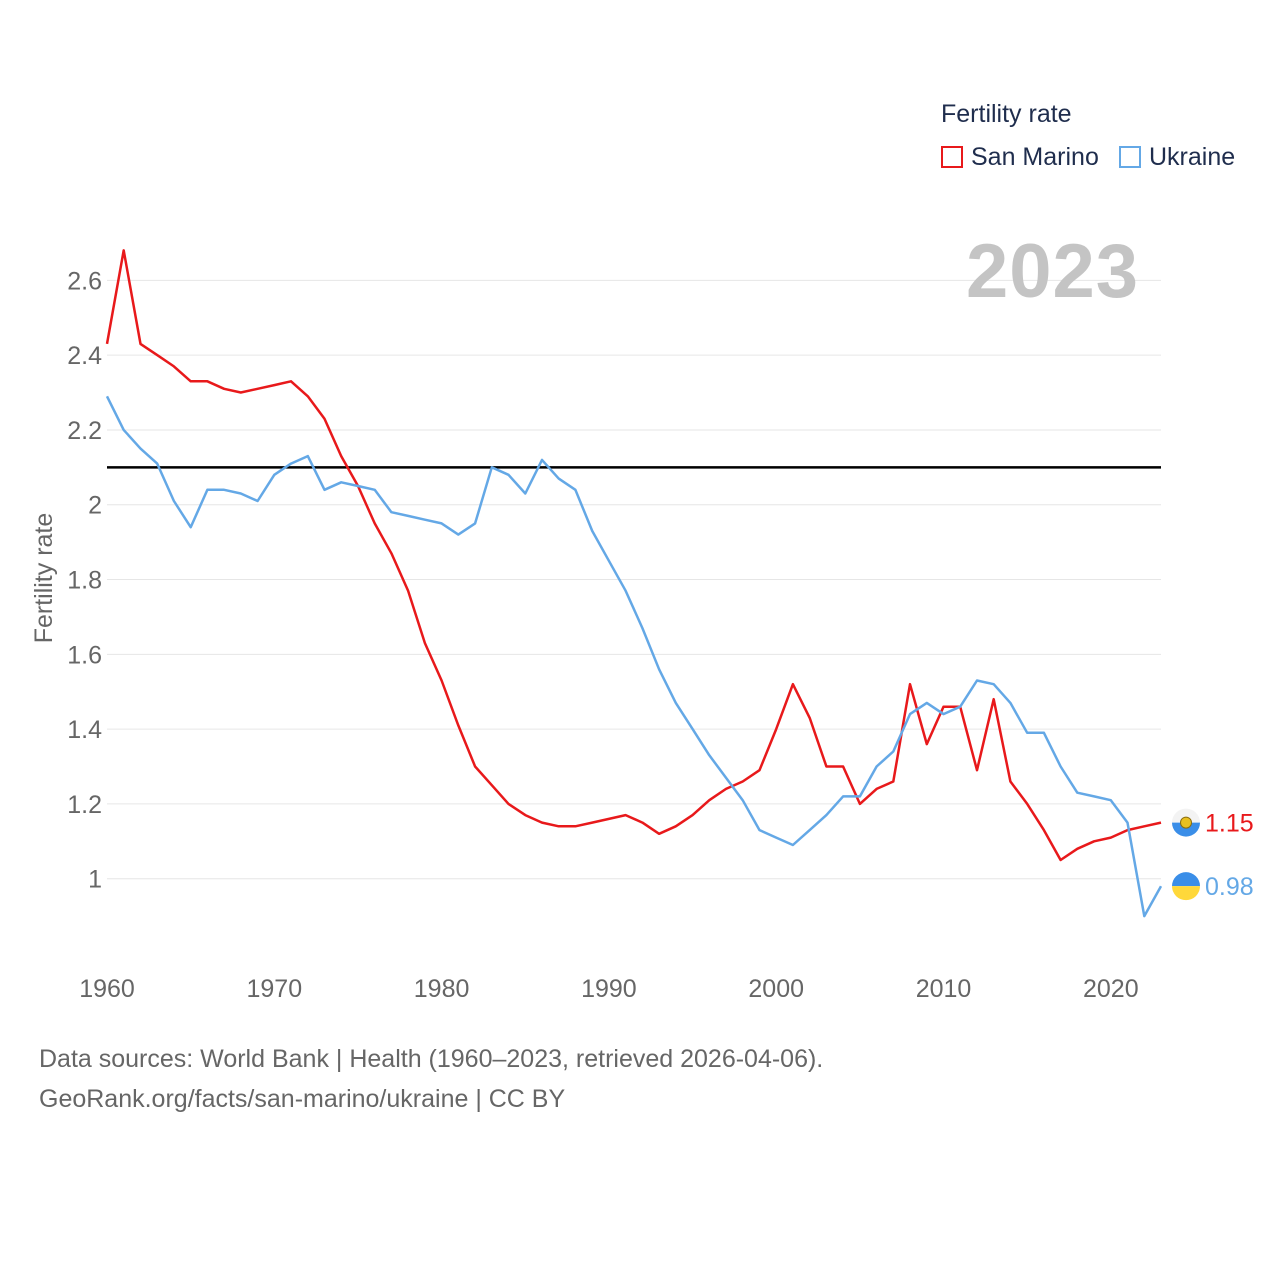 This screenshot has height=1280, width=1280. I want to click on y-axis-ticks: 1 1.2 1.4 1.6 1.8 2 2.2 2.4 2.6, so click(84, 580).